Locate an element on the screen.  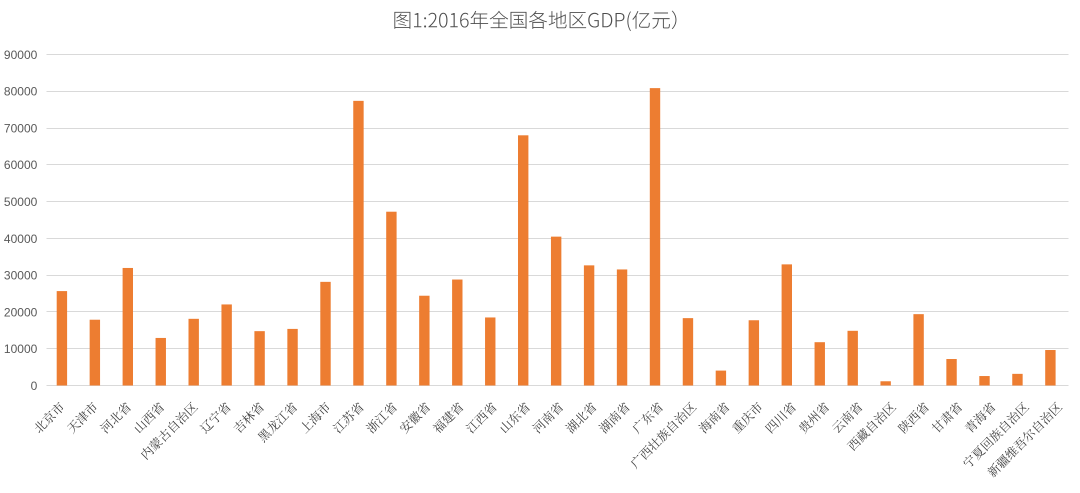
svg-text: 40000 is located at coordinates (21, 239).